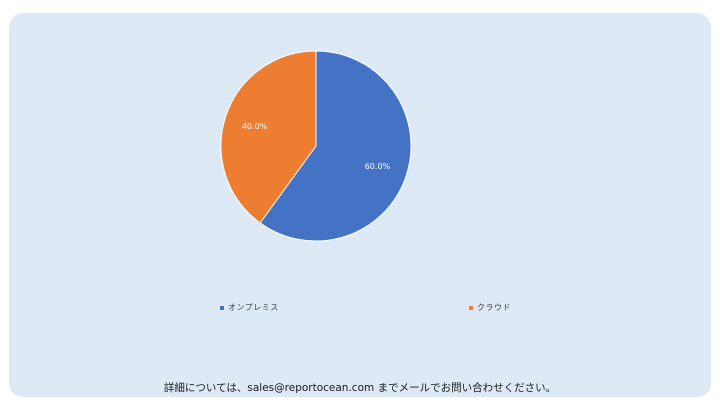 This screenshot has width=720, height=405. I want to click on legend-item-on-premise: オンプレミス, so click(249, 307).